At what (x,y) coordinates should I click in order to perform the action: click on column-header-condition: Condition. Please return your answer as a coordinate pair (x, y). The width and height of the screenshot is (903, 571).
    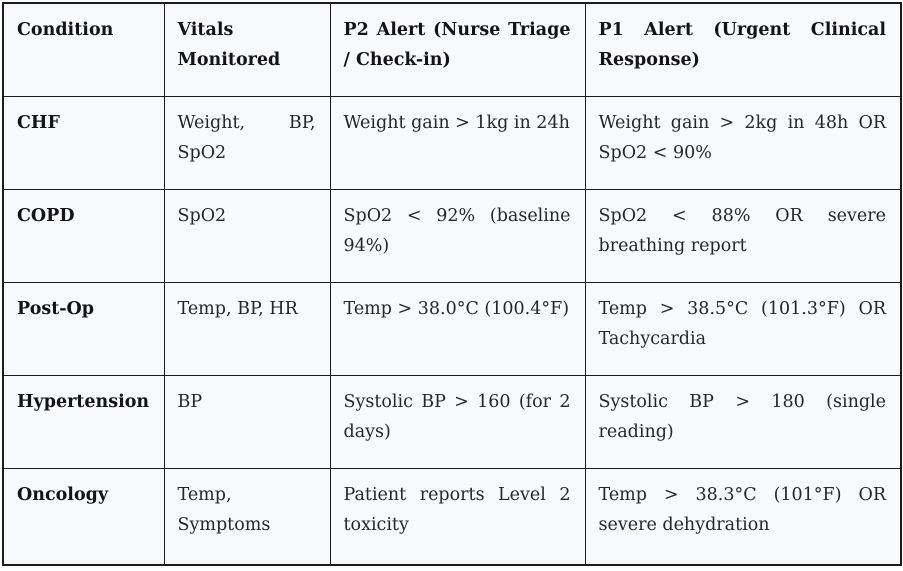
    Looking at the image, I should click on (83, 49).